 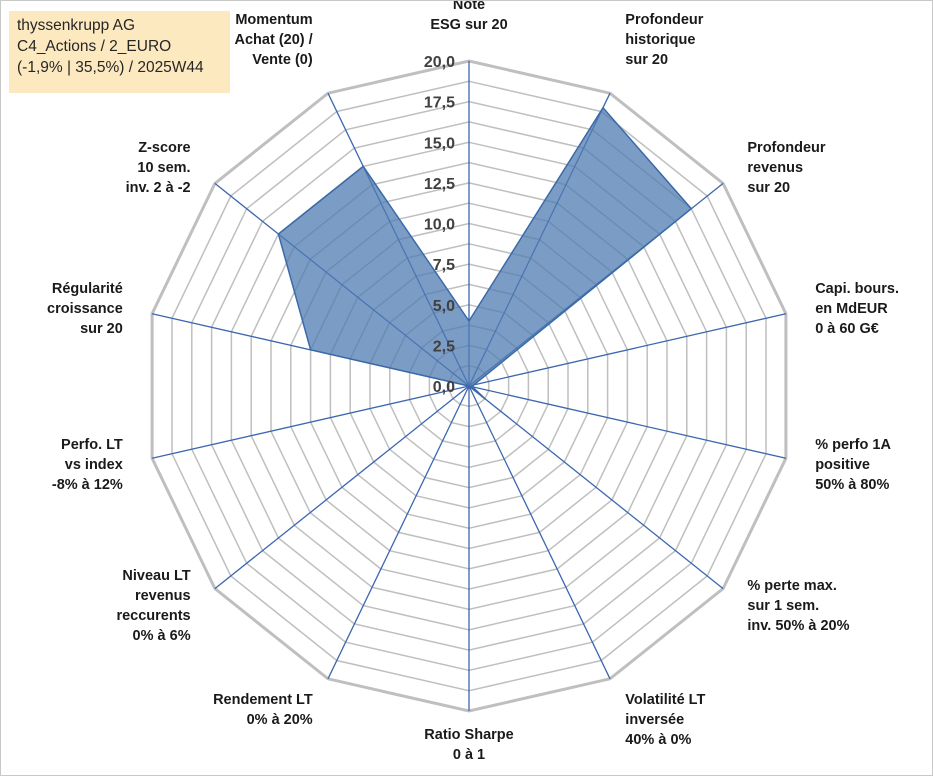 I want to click on axis-label-line: sur 1 sem., so click(x=783, y=606).